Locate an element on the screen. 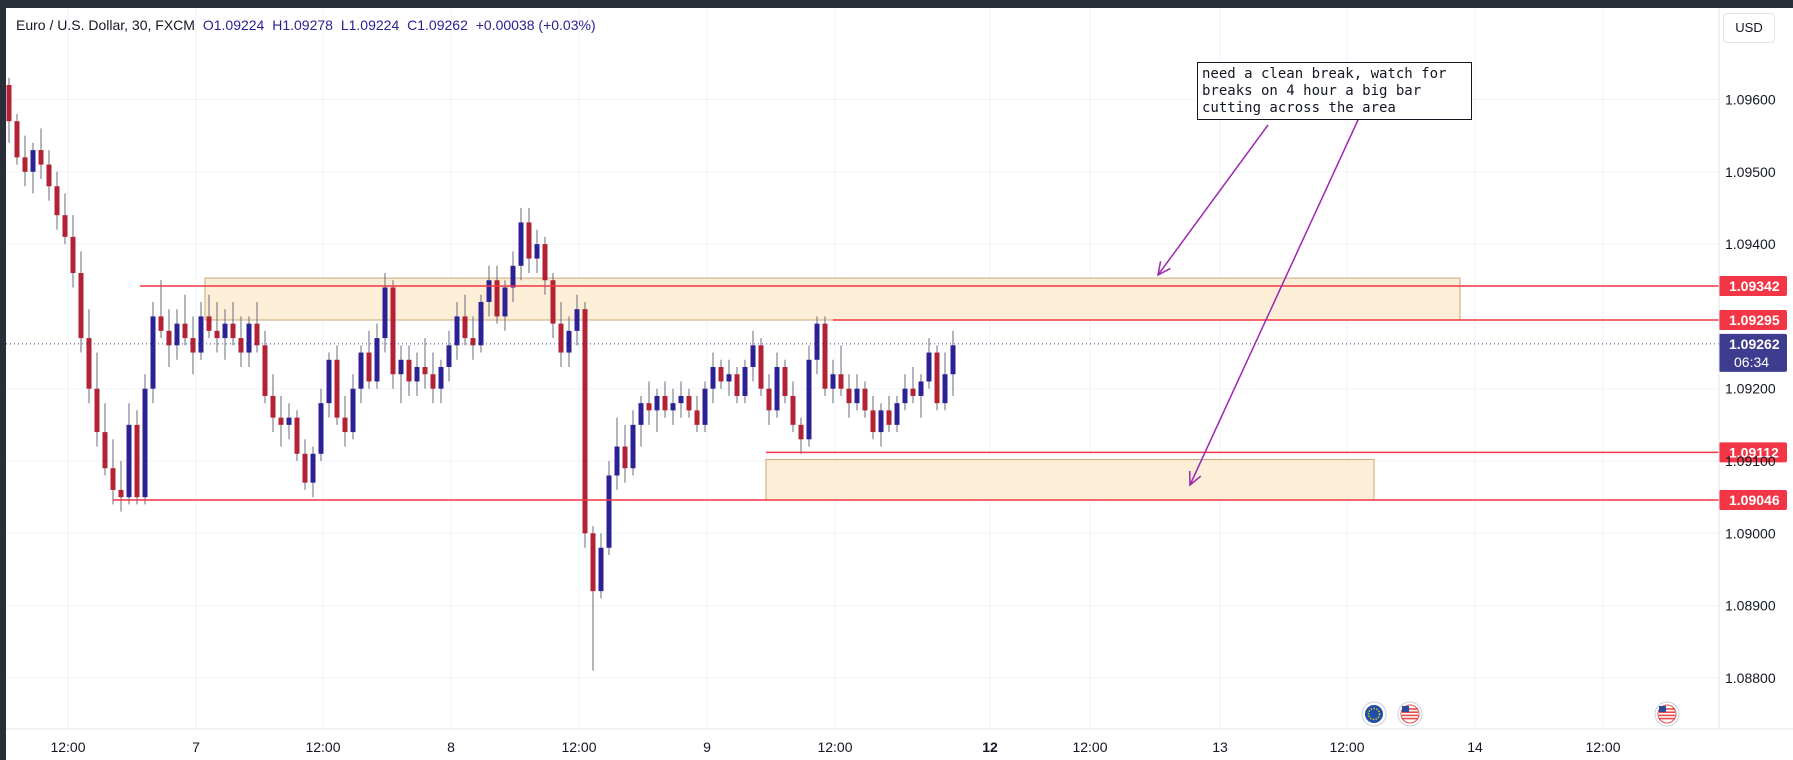  eu-event-icon is located at coordinates (1374, 714).